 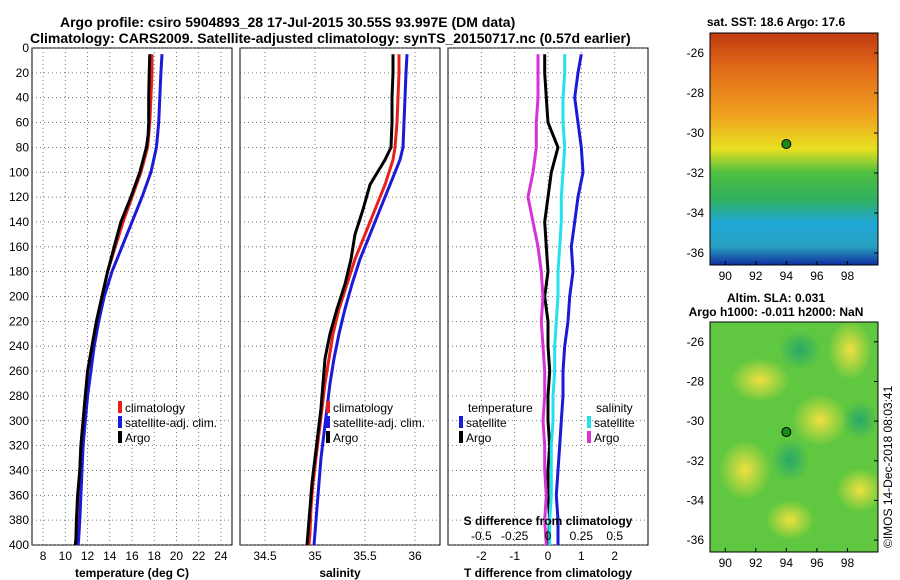 What do you see at coordinates (88, 556) in the screenshot?
I see `temperature-xtick-label: 12` at bounding box center [88, 556].